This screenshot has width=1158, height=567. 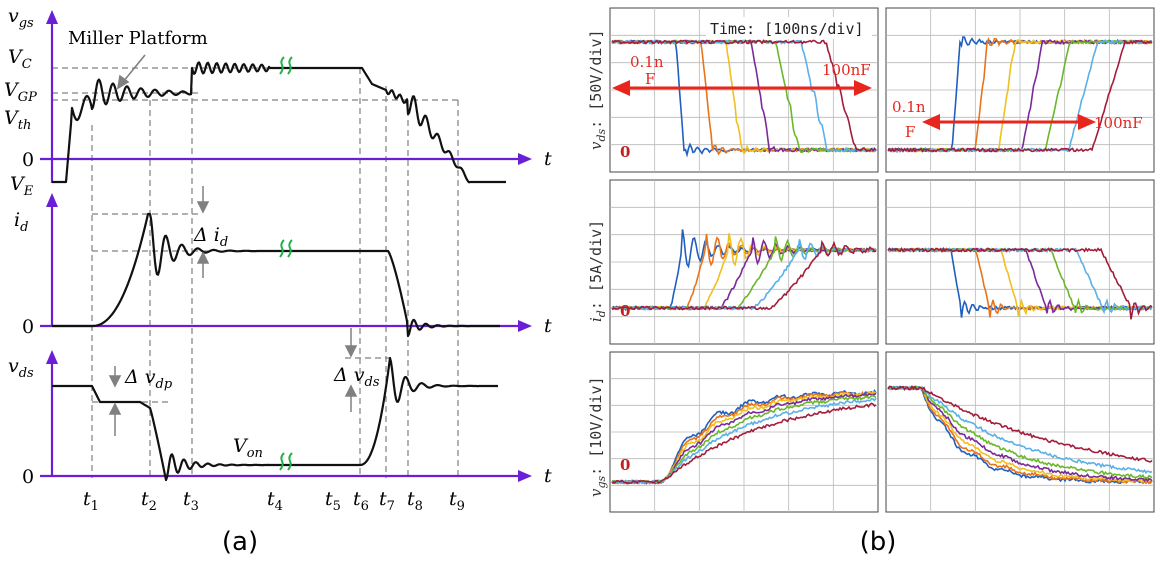 I want to click on right-sweep-annotation: 0.1n F 100nF, so click(x=1017, y=119).